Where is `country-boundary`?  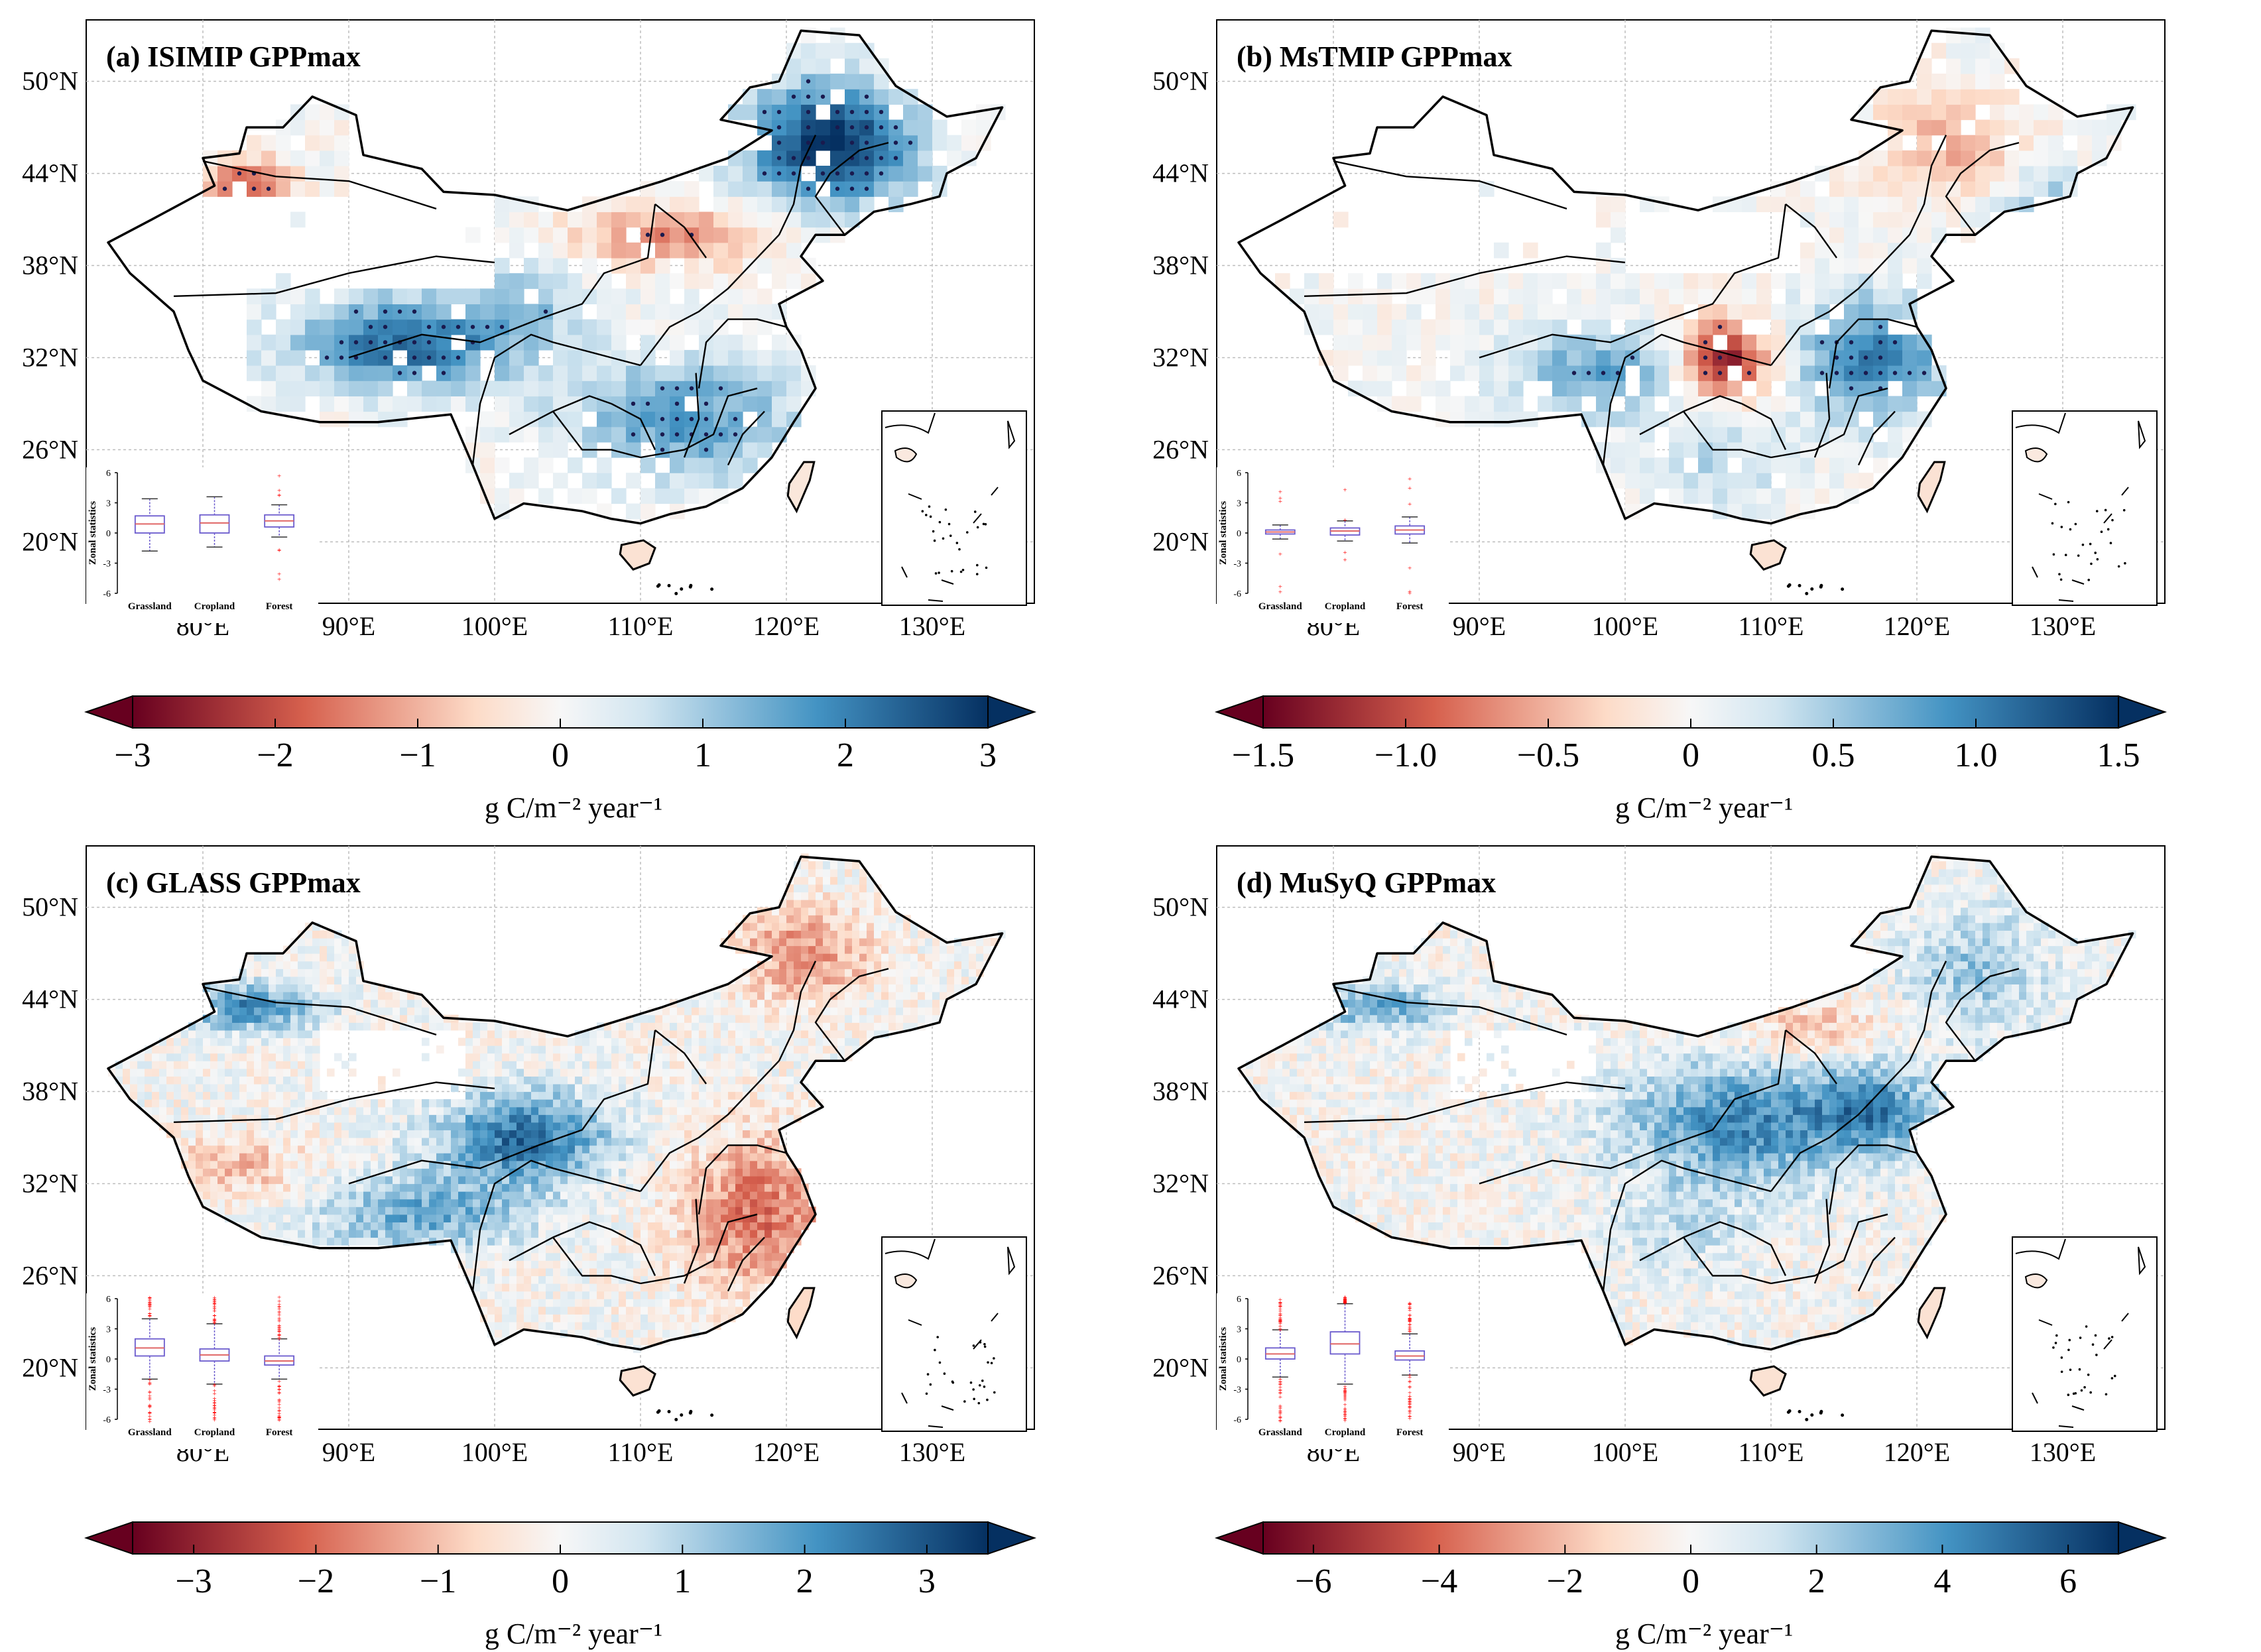
country-boundary is located at coordinates (555, 277).